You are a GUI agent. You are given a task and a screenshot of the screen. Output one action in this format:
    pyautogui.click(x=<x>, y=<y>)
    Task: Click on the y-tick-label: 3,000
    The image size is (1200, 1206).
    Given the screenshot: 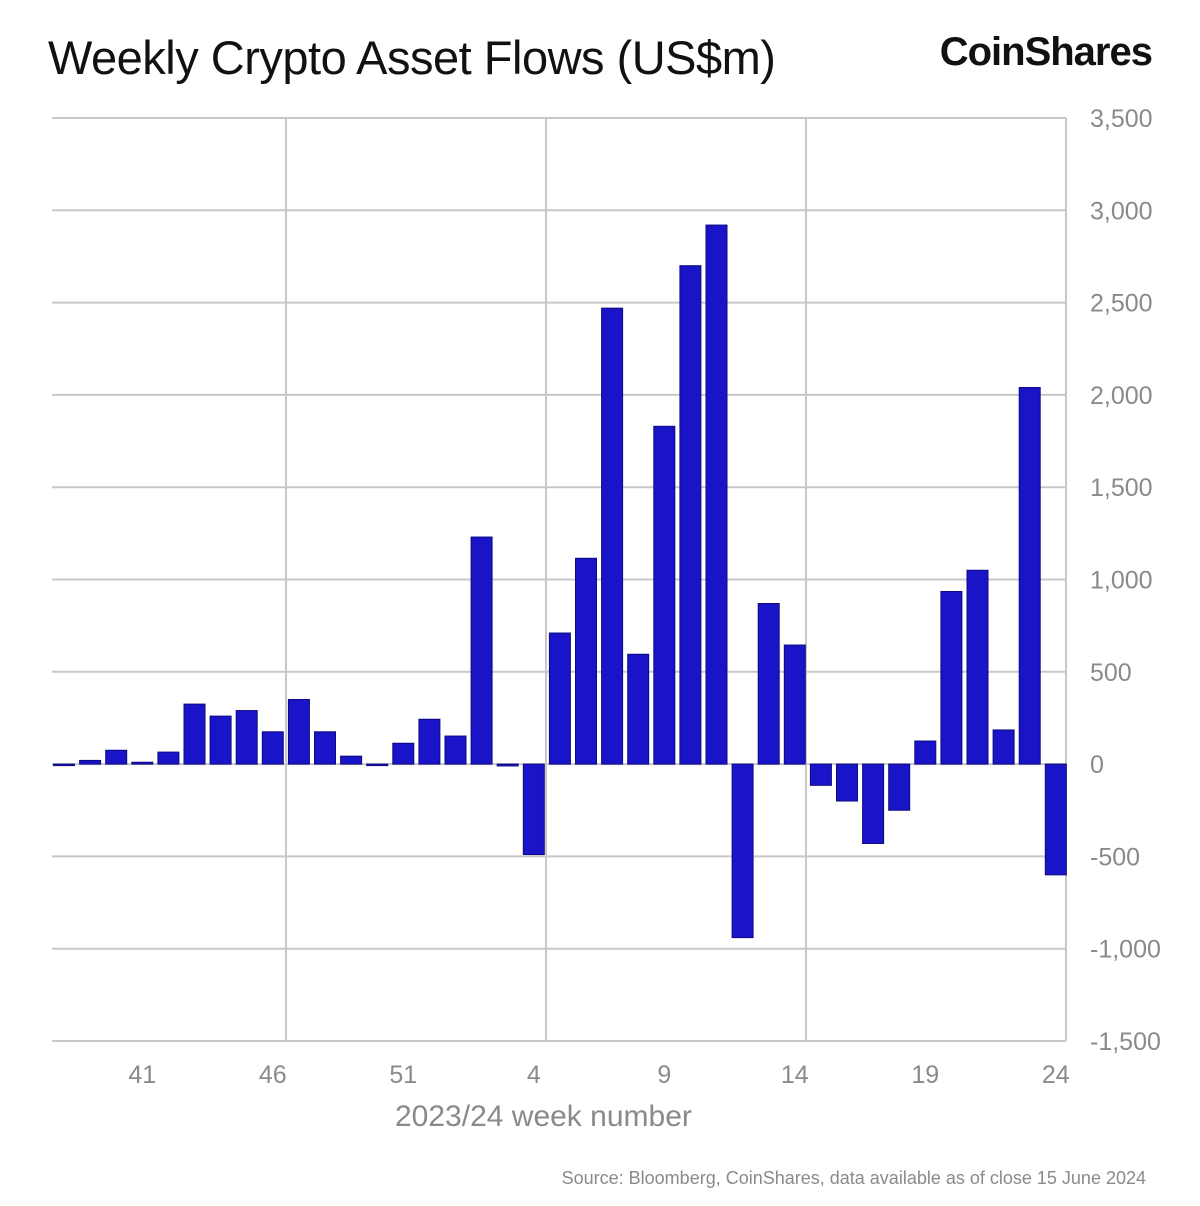 What is the action you would take?
    pyautogui.click(x=1121, y=211)
    